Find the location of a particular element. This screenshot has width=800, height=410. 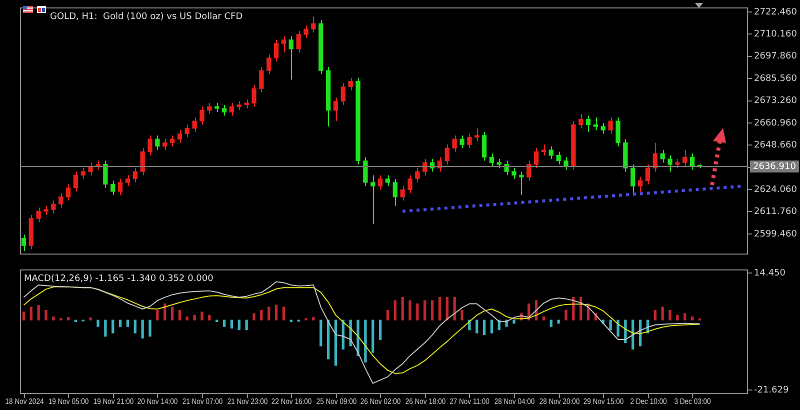

ref-line-label: 2636.910 is located at coordinates (774, 167).